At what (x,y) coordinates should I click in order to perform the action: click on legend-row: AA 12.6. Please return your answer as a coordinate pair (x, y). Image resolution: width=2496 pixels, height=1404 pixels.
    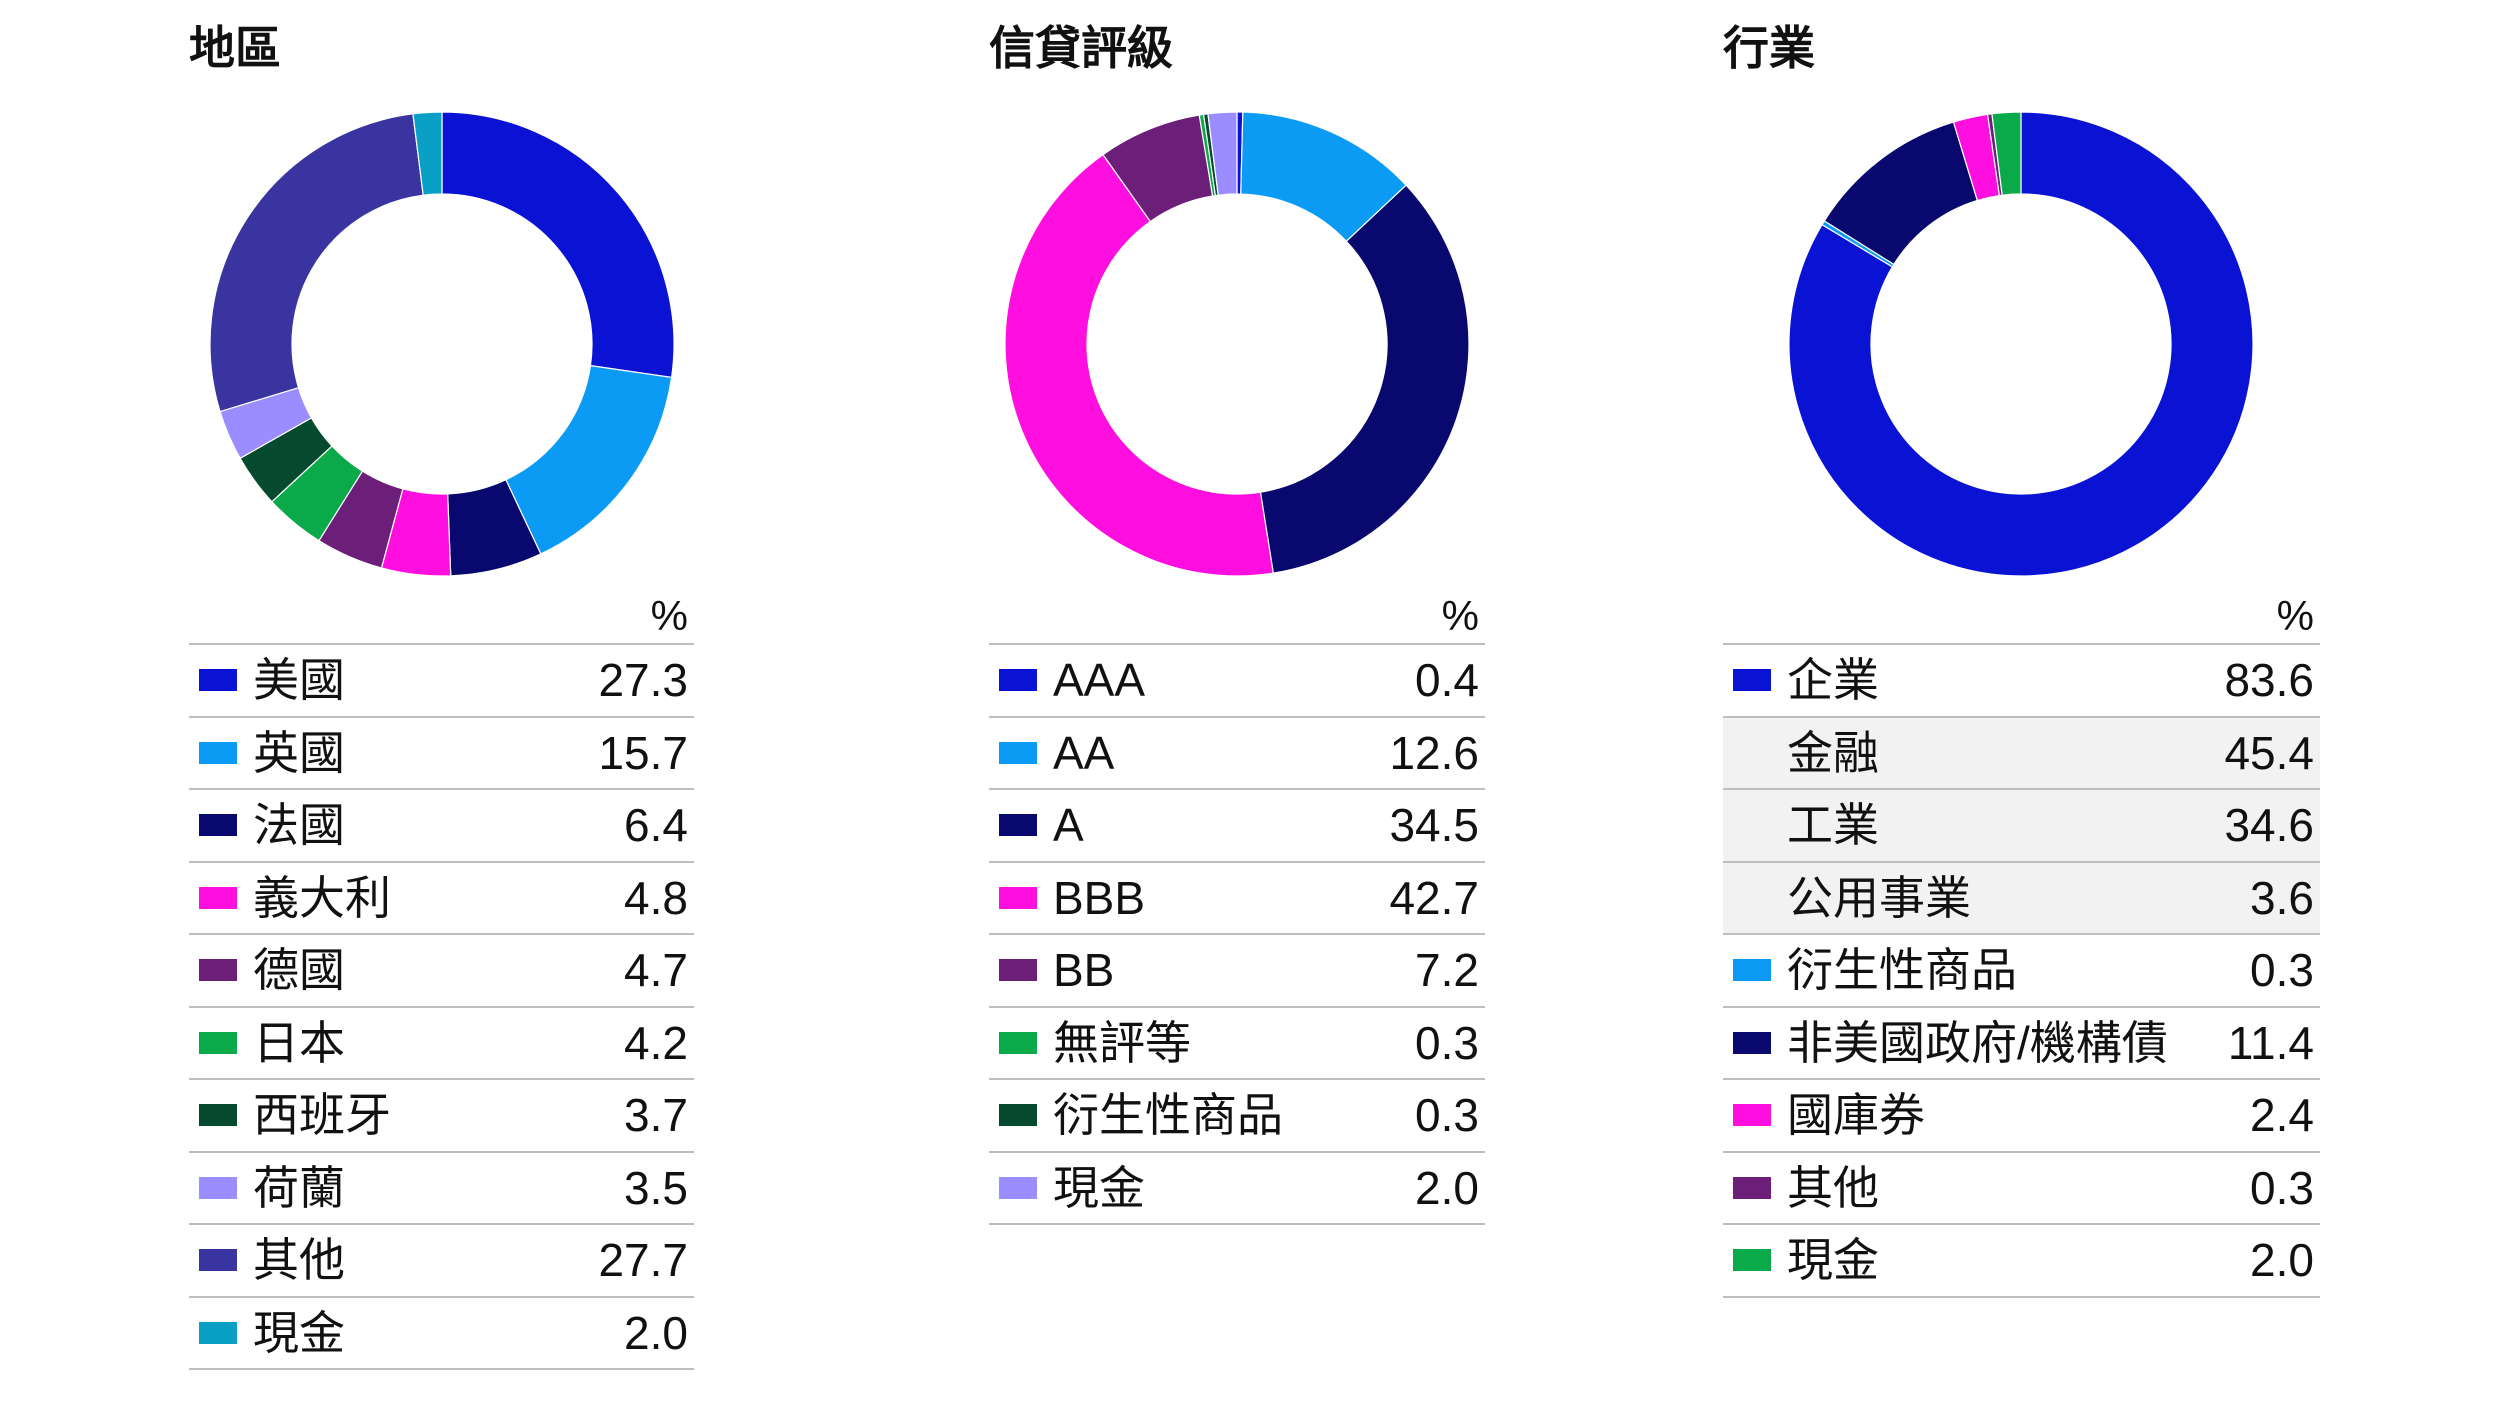
    Looking at the image, I should click on (1237, 754).